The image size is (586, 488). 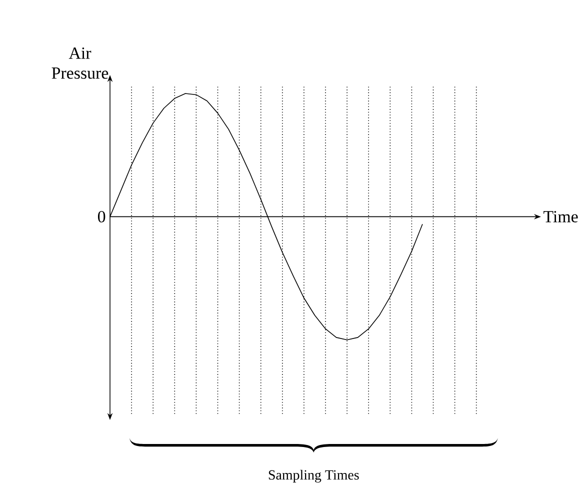 I want to click on y-axis-title: Air Pressure, so click(x=80, y=63).